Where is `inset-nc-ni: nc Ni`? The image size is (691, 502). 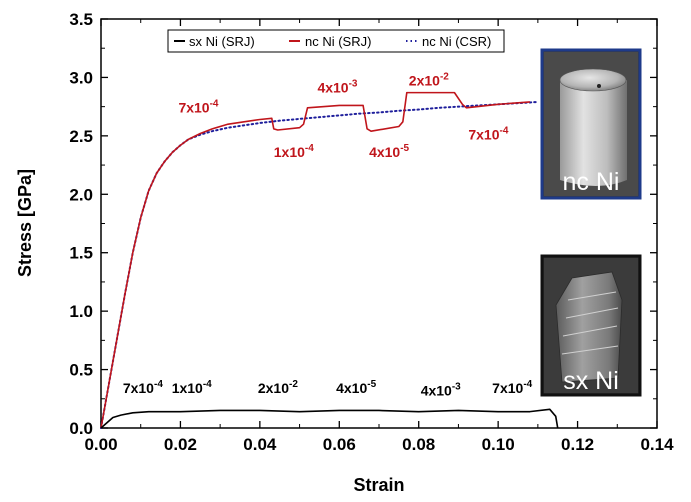 inset-nc-ni: nc Ni is located at coordinates (591, 124).